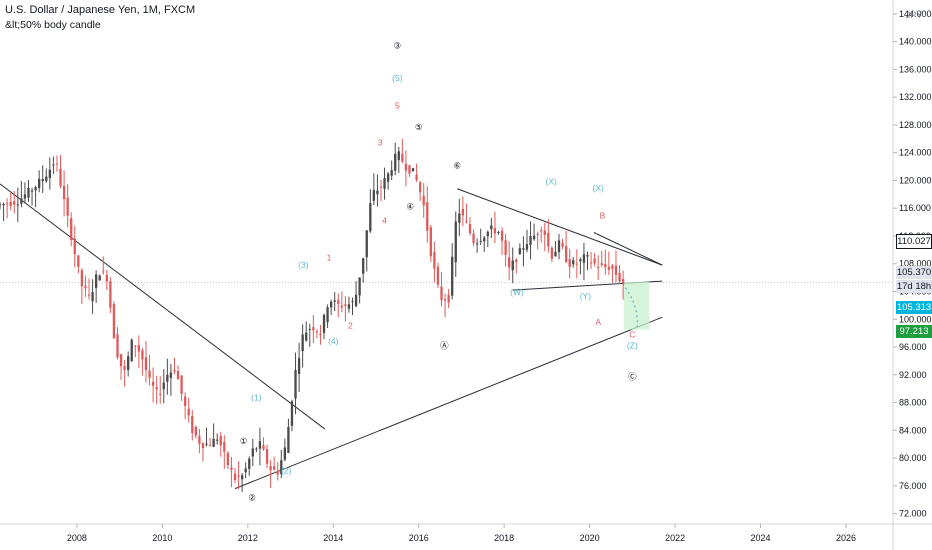 This screenshot has height=550, width=932. I want to click on y-tick-label: 92.000, so click(913, 375).